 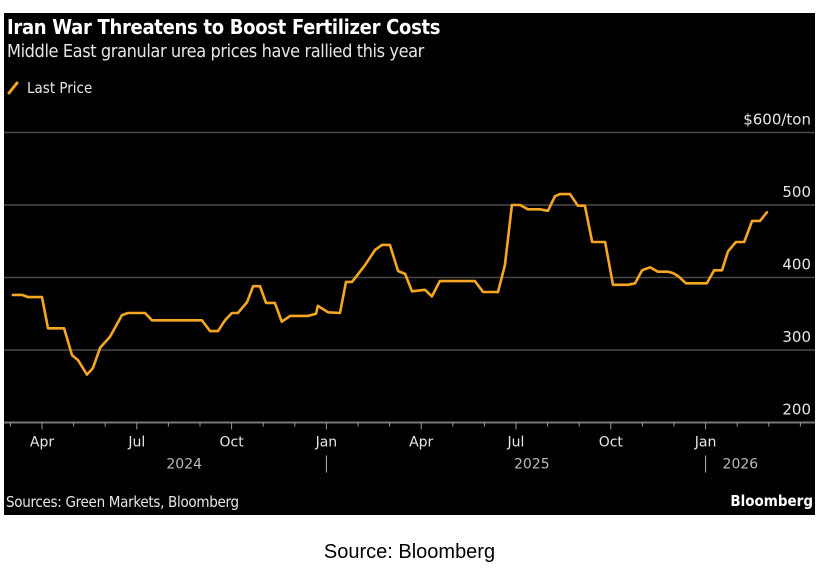 What do you see at coordinates (532, 465) in the screenshot?
I see `x-year-label: 2025` at bounding box center [532, 465].